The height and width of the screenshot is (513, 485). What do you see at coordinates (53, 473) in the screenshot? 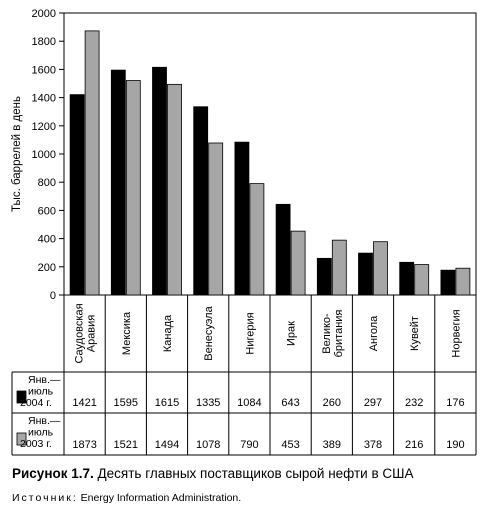
I see `figure-label: Рисунок 1.7.` at bounding box center [53, 473].